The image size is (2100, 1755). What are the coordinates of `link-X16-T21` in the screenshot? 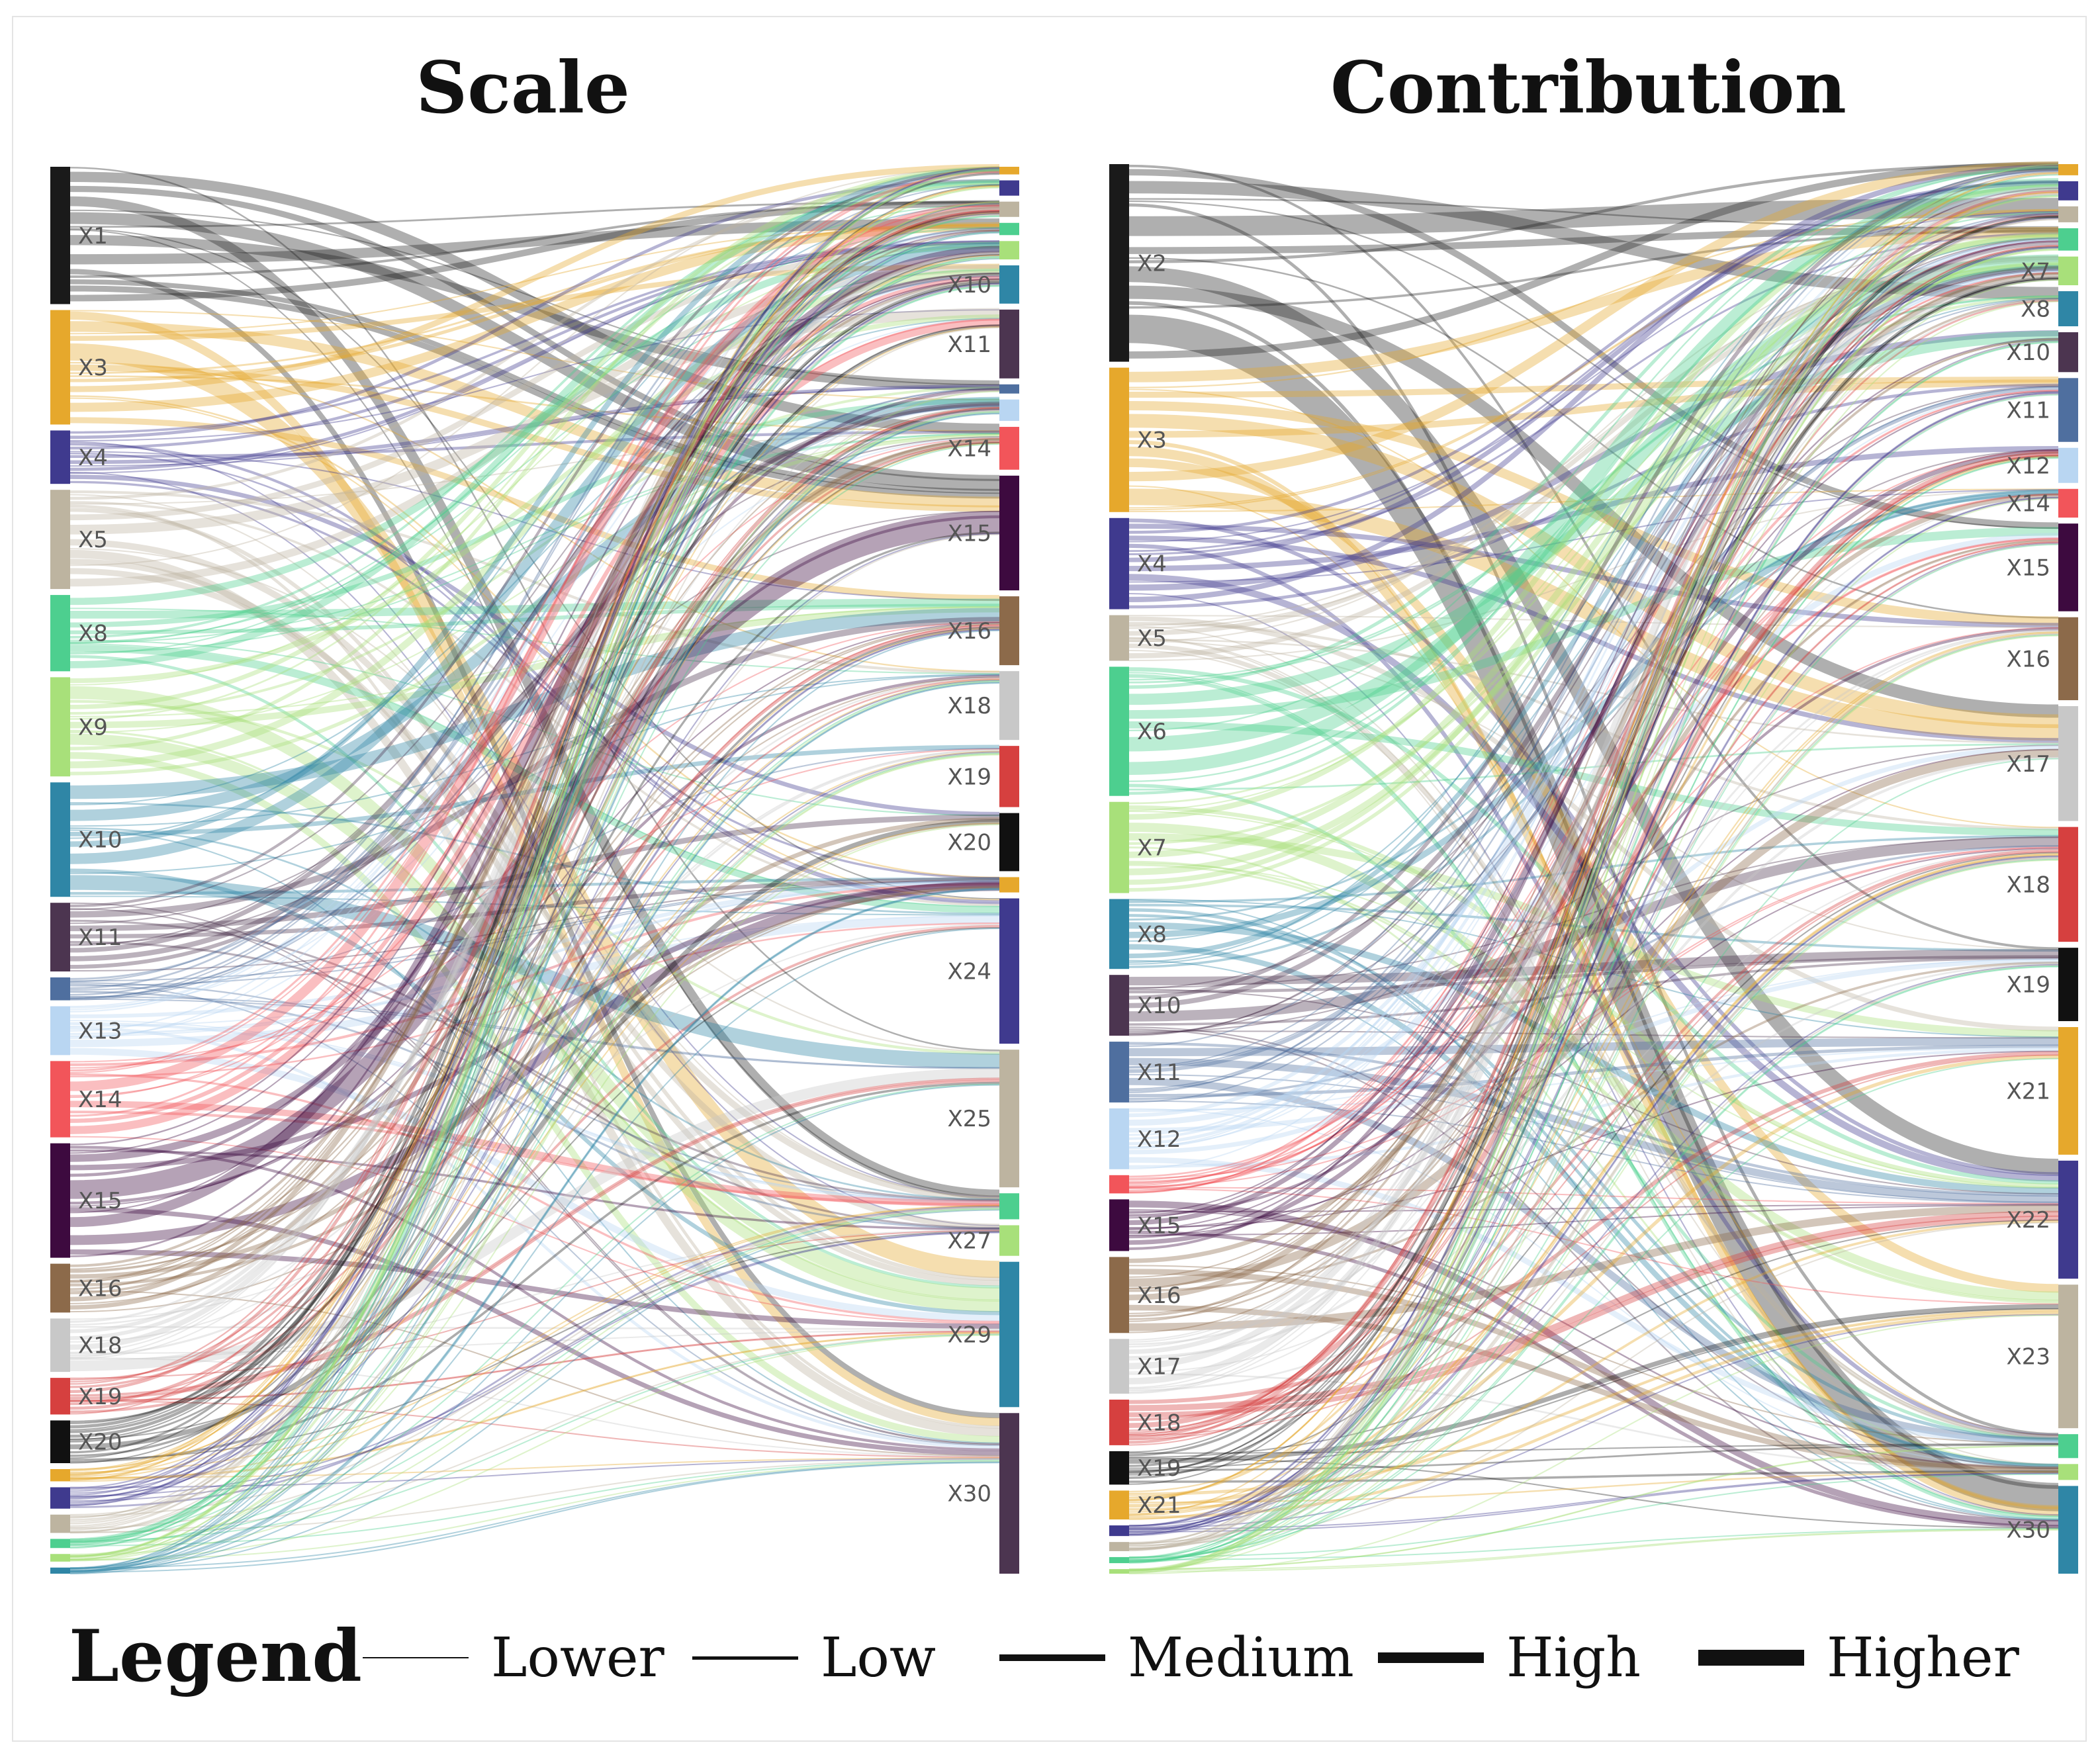 It's located at (535, 1085).